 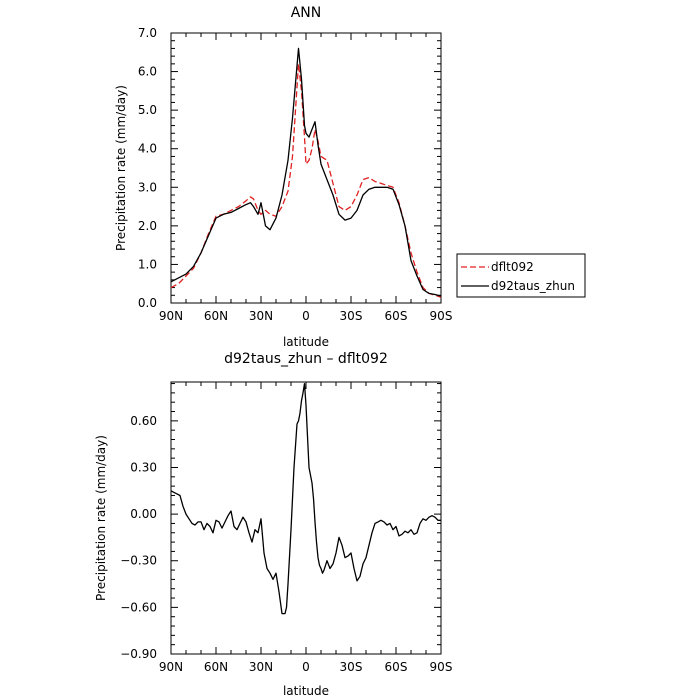 I want to click on top-ytick-label: 2.0, so click(x=147, y=226).